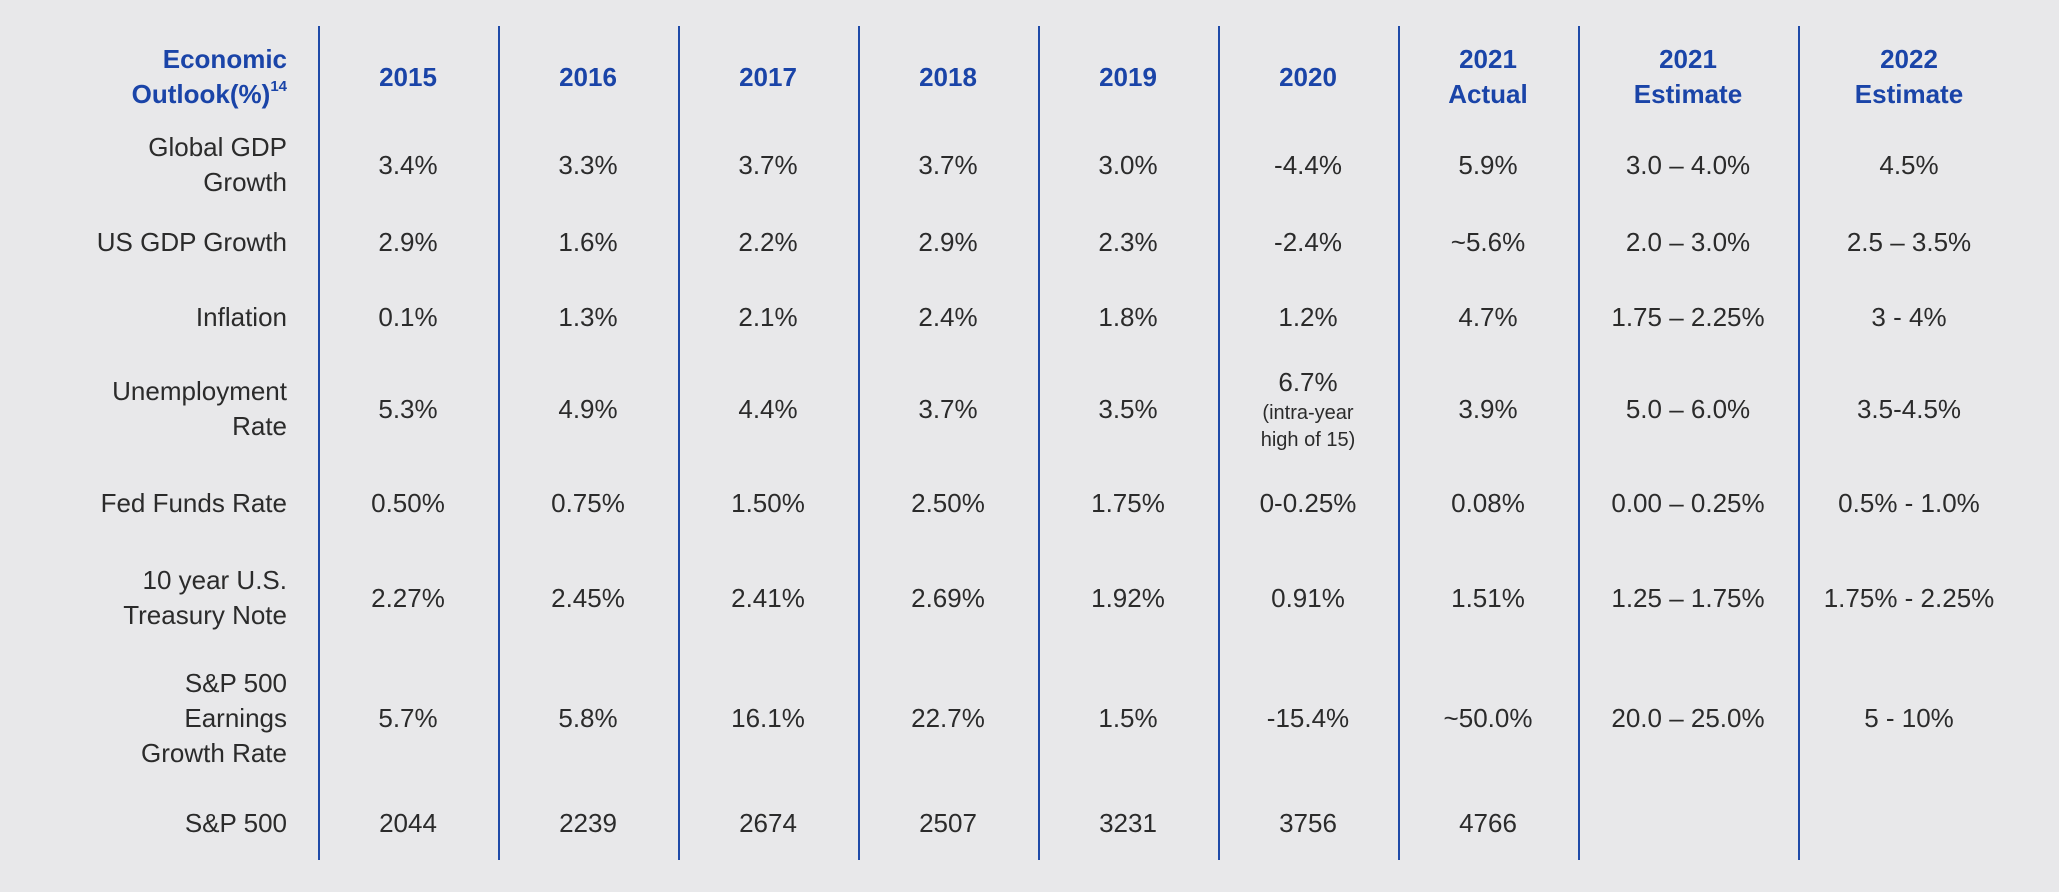 The image size is (2059, 892). Describe the element at coordinates (1909, 76) in the screenshot. I see `column-header-2022-estimate: 2022 Estimate` at that location.